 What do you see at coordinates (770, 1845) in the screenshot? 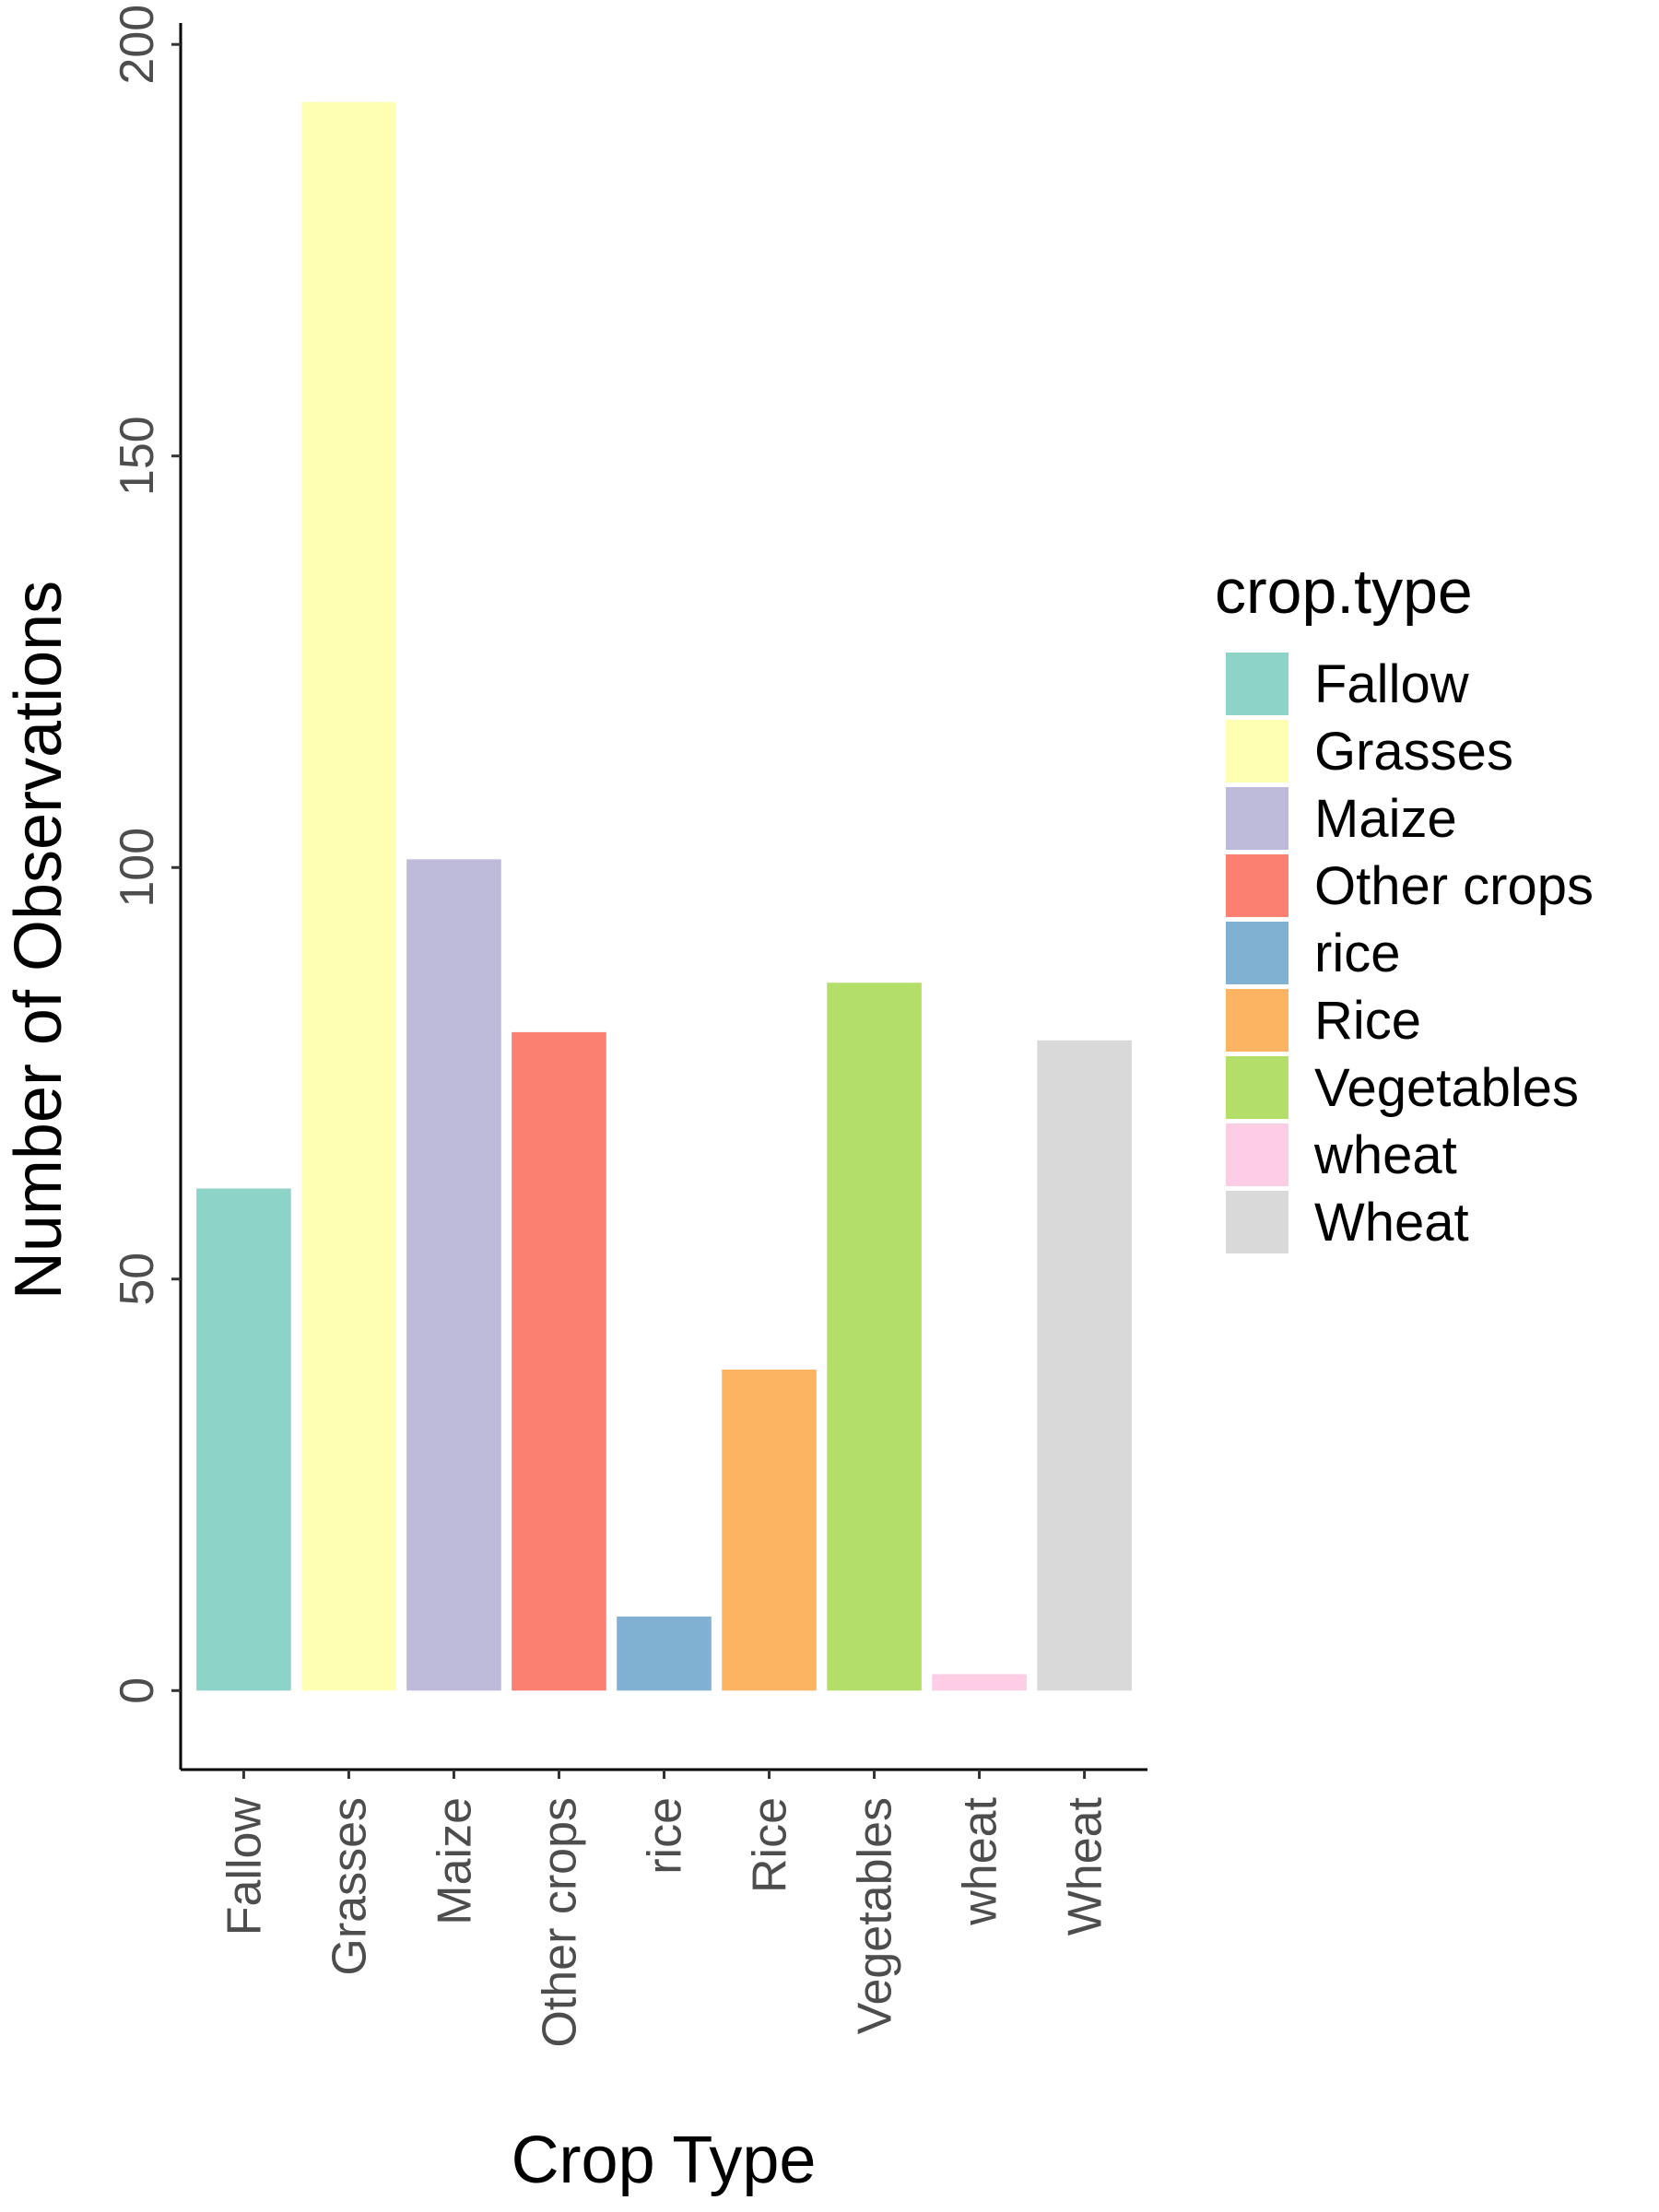
I see `x-tick-label: Rice` at bounding box center [770, 1845].